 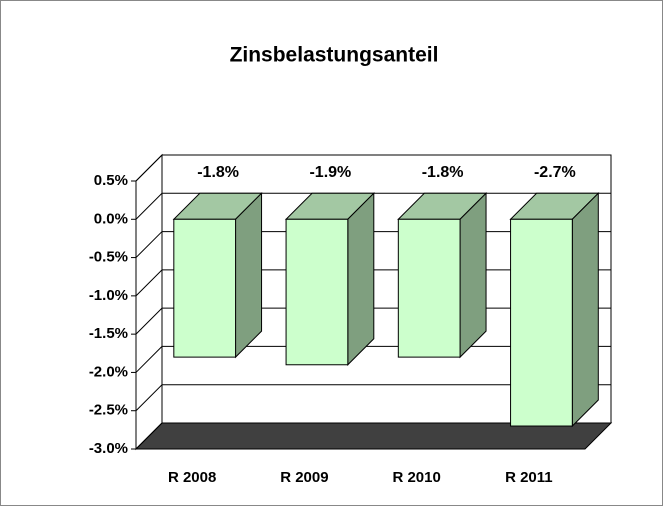 What do you see at coordinates (555, 172) in the screenshot?
I see `data-label: -2.7%` at bounding box center [555, 172].